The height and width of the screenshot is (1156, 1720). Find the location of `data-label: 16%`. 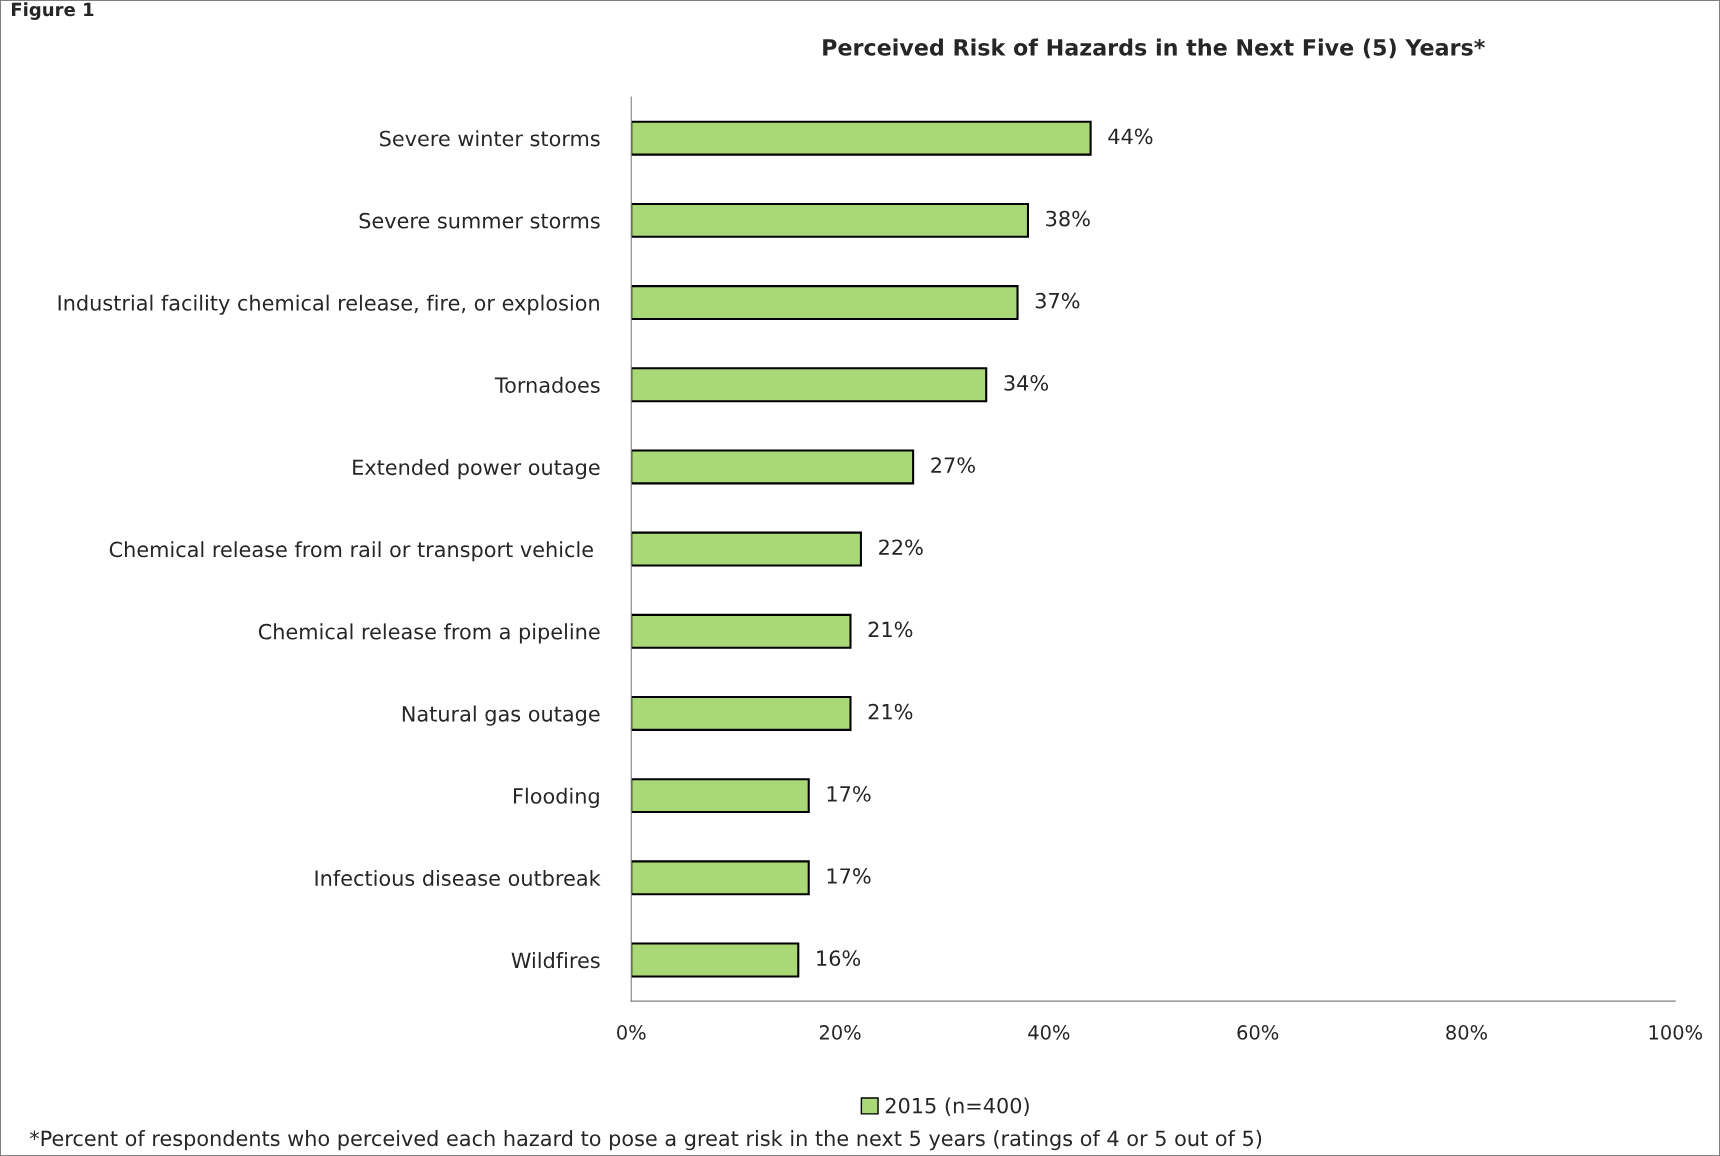

data-label: 16% is located at coordinates (839, 958).